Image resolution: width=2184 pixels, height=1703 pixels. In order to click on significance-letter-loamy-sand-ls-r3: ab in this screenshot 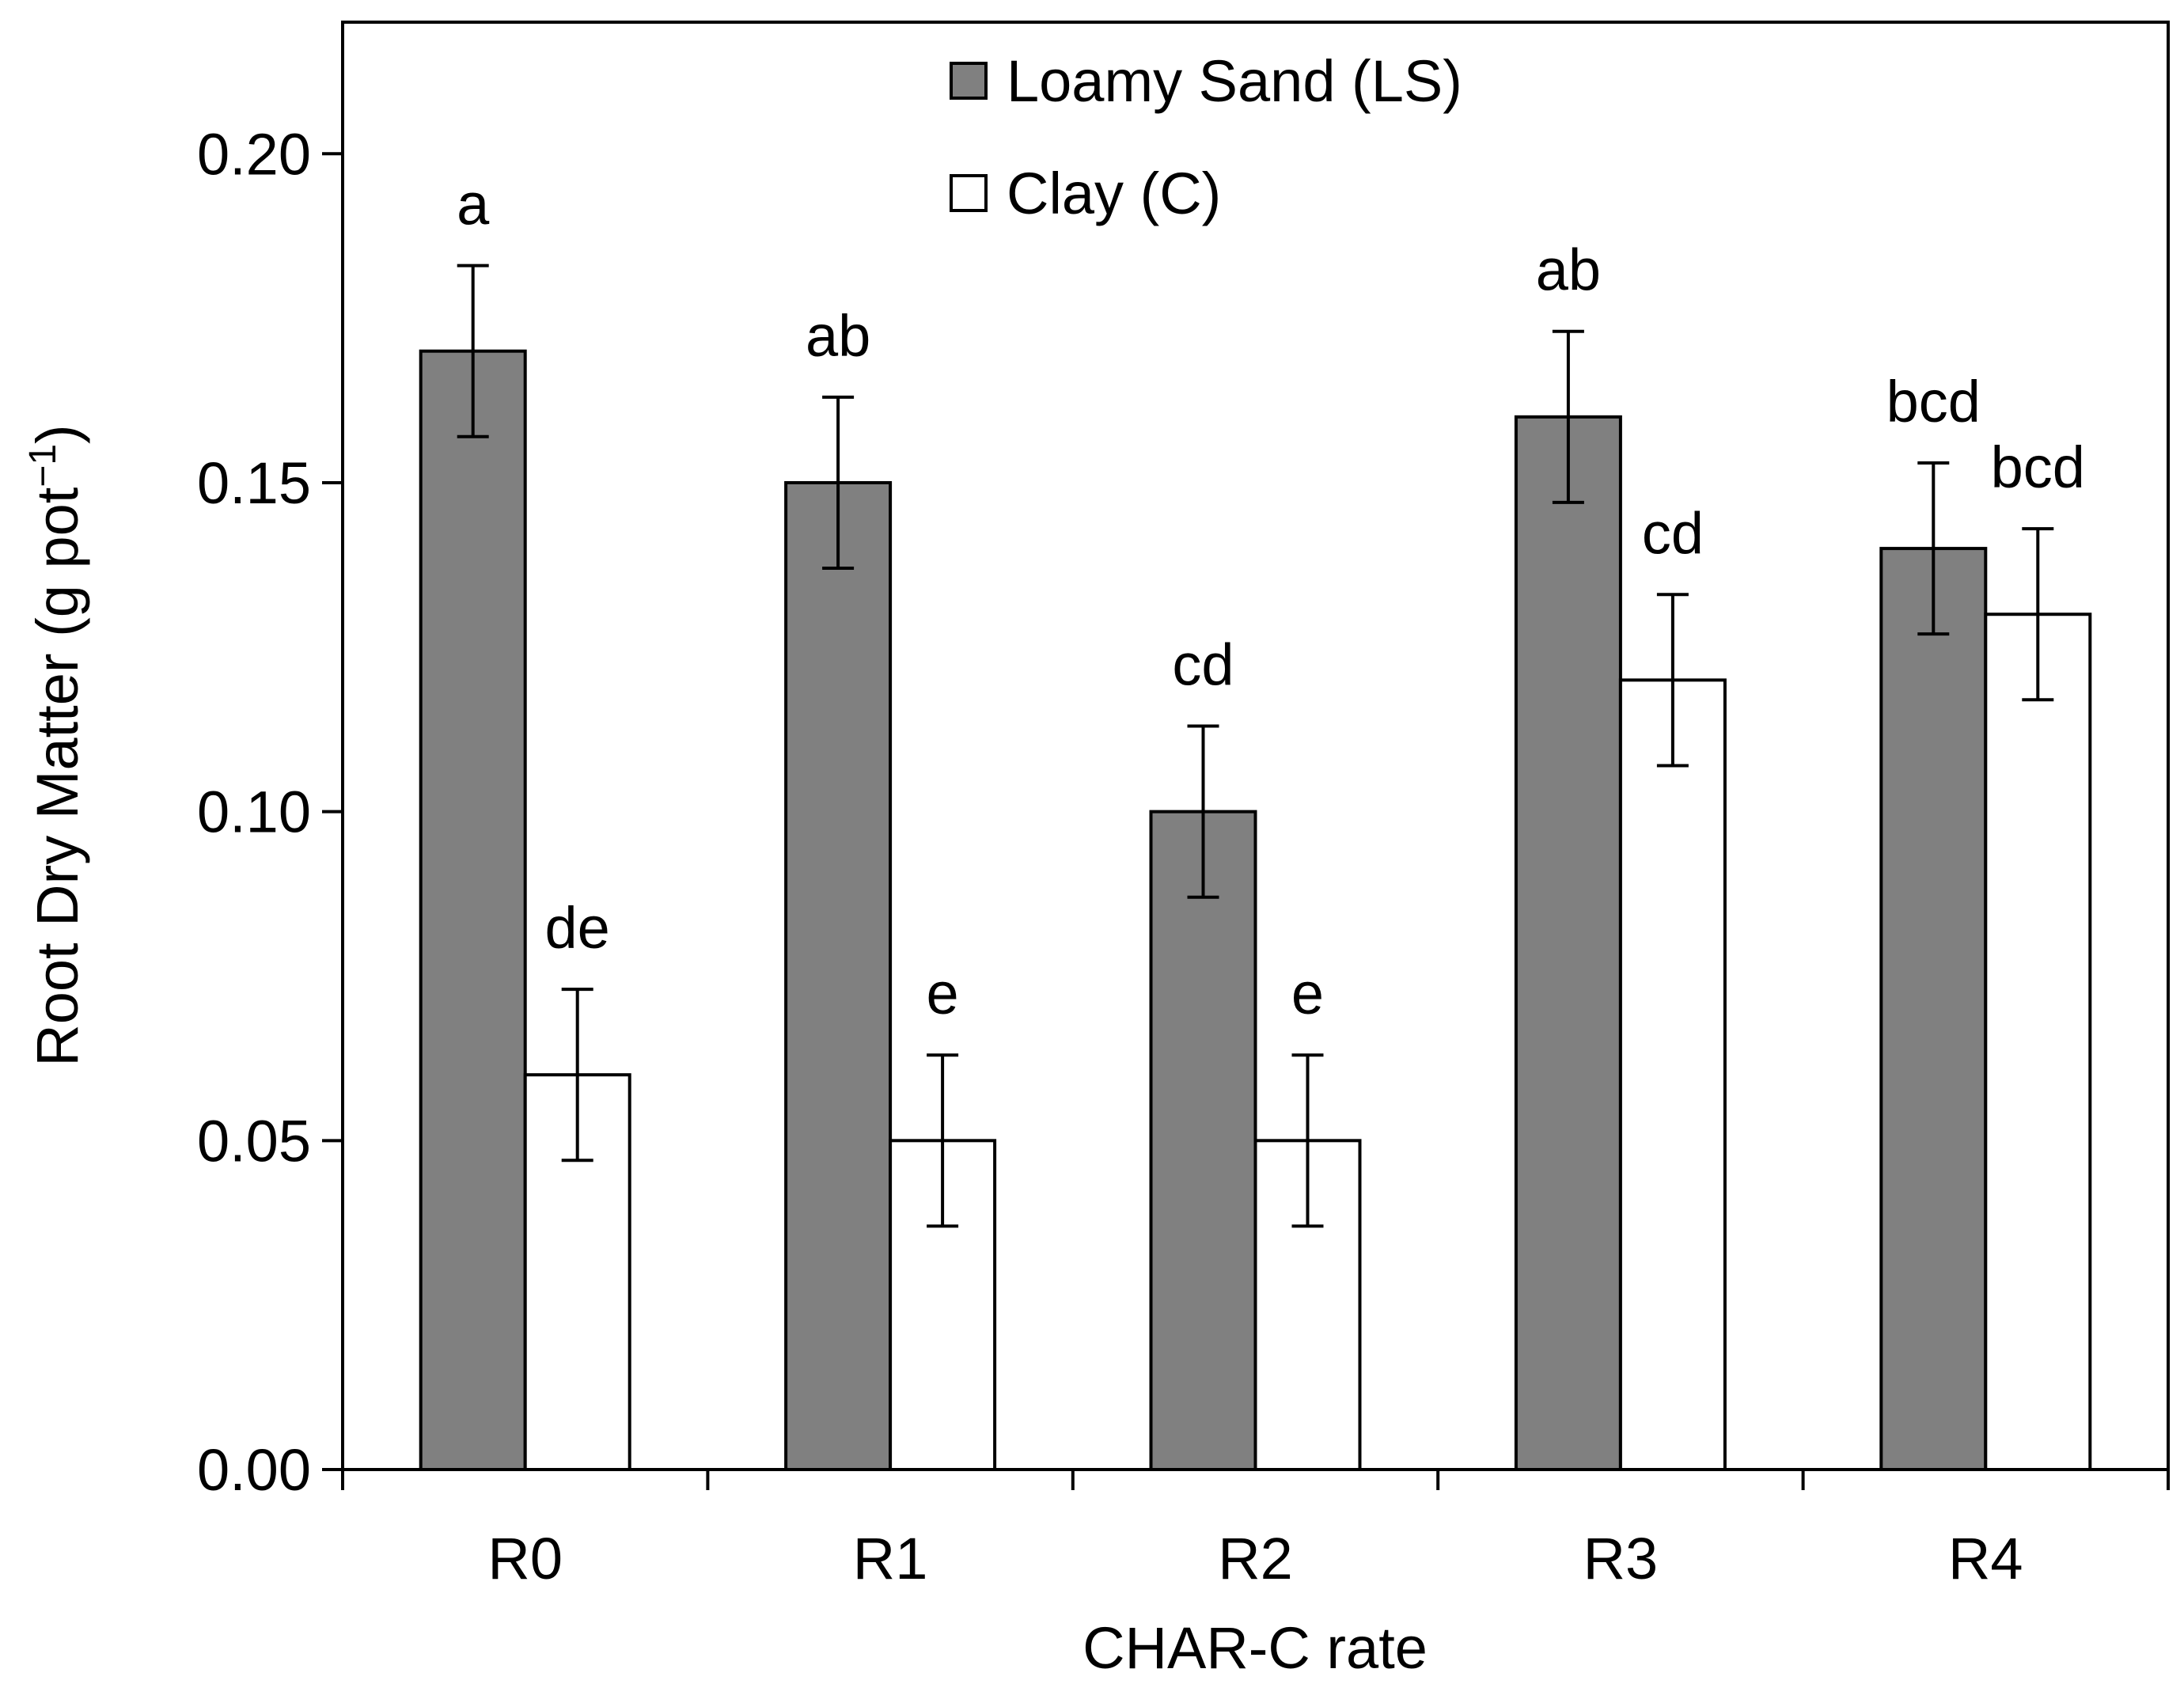, I will do `click(1568, 270)`.